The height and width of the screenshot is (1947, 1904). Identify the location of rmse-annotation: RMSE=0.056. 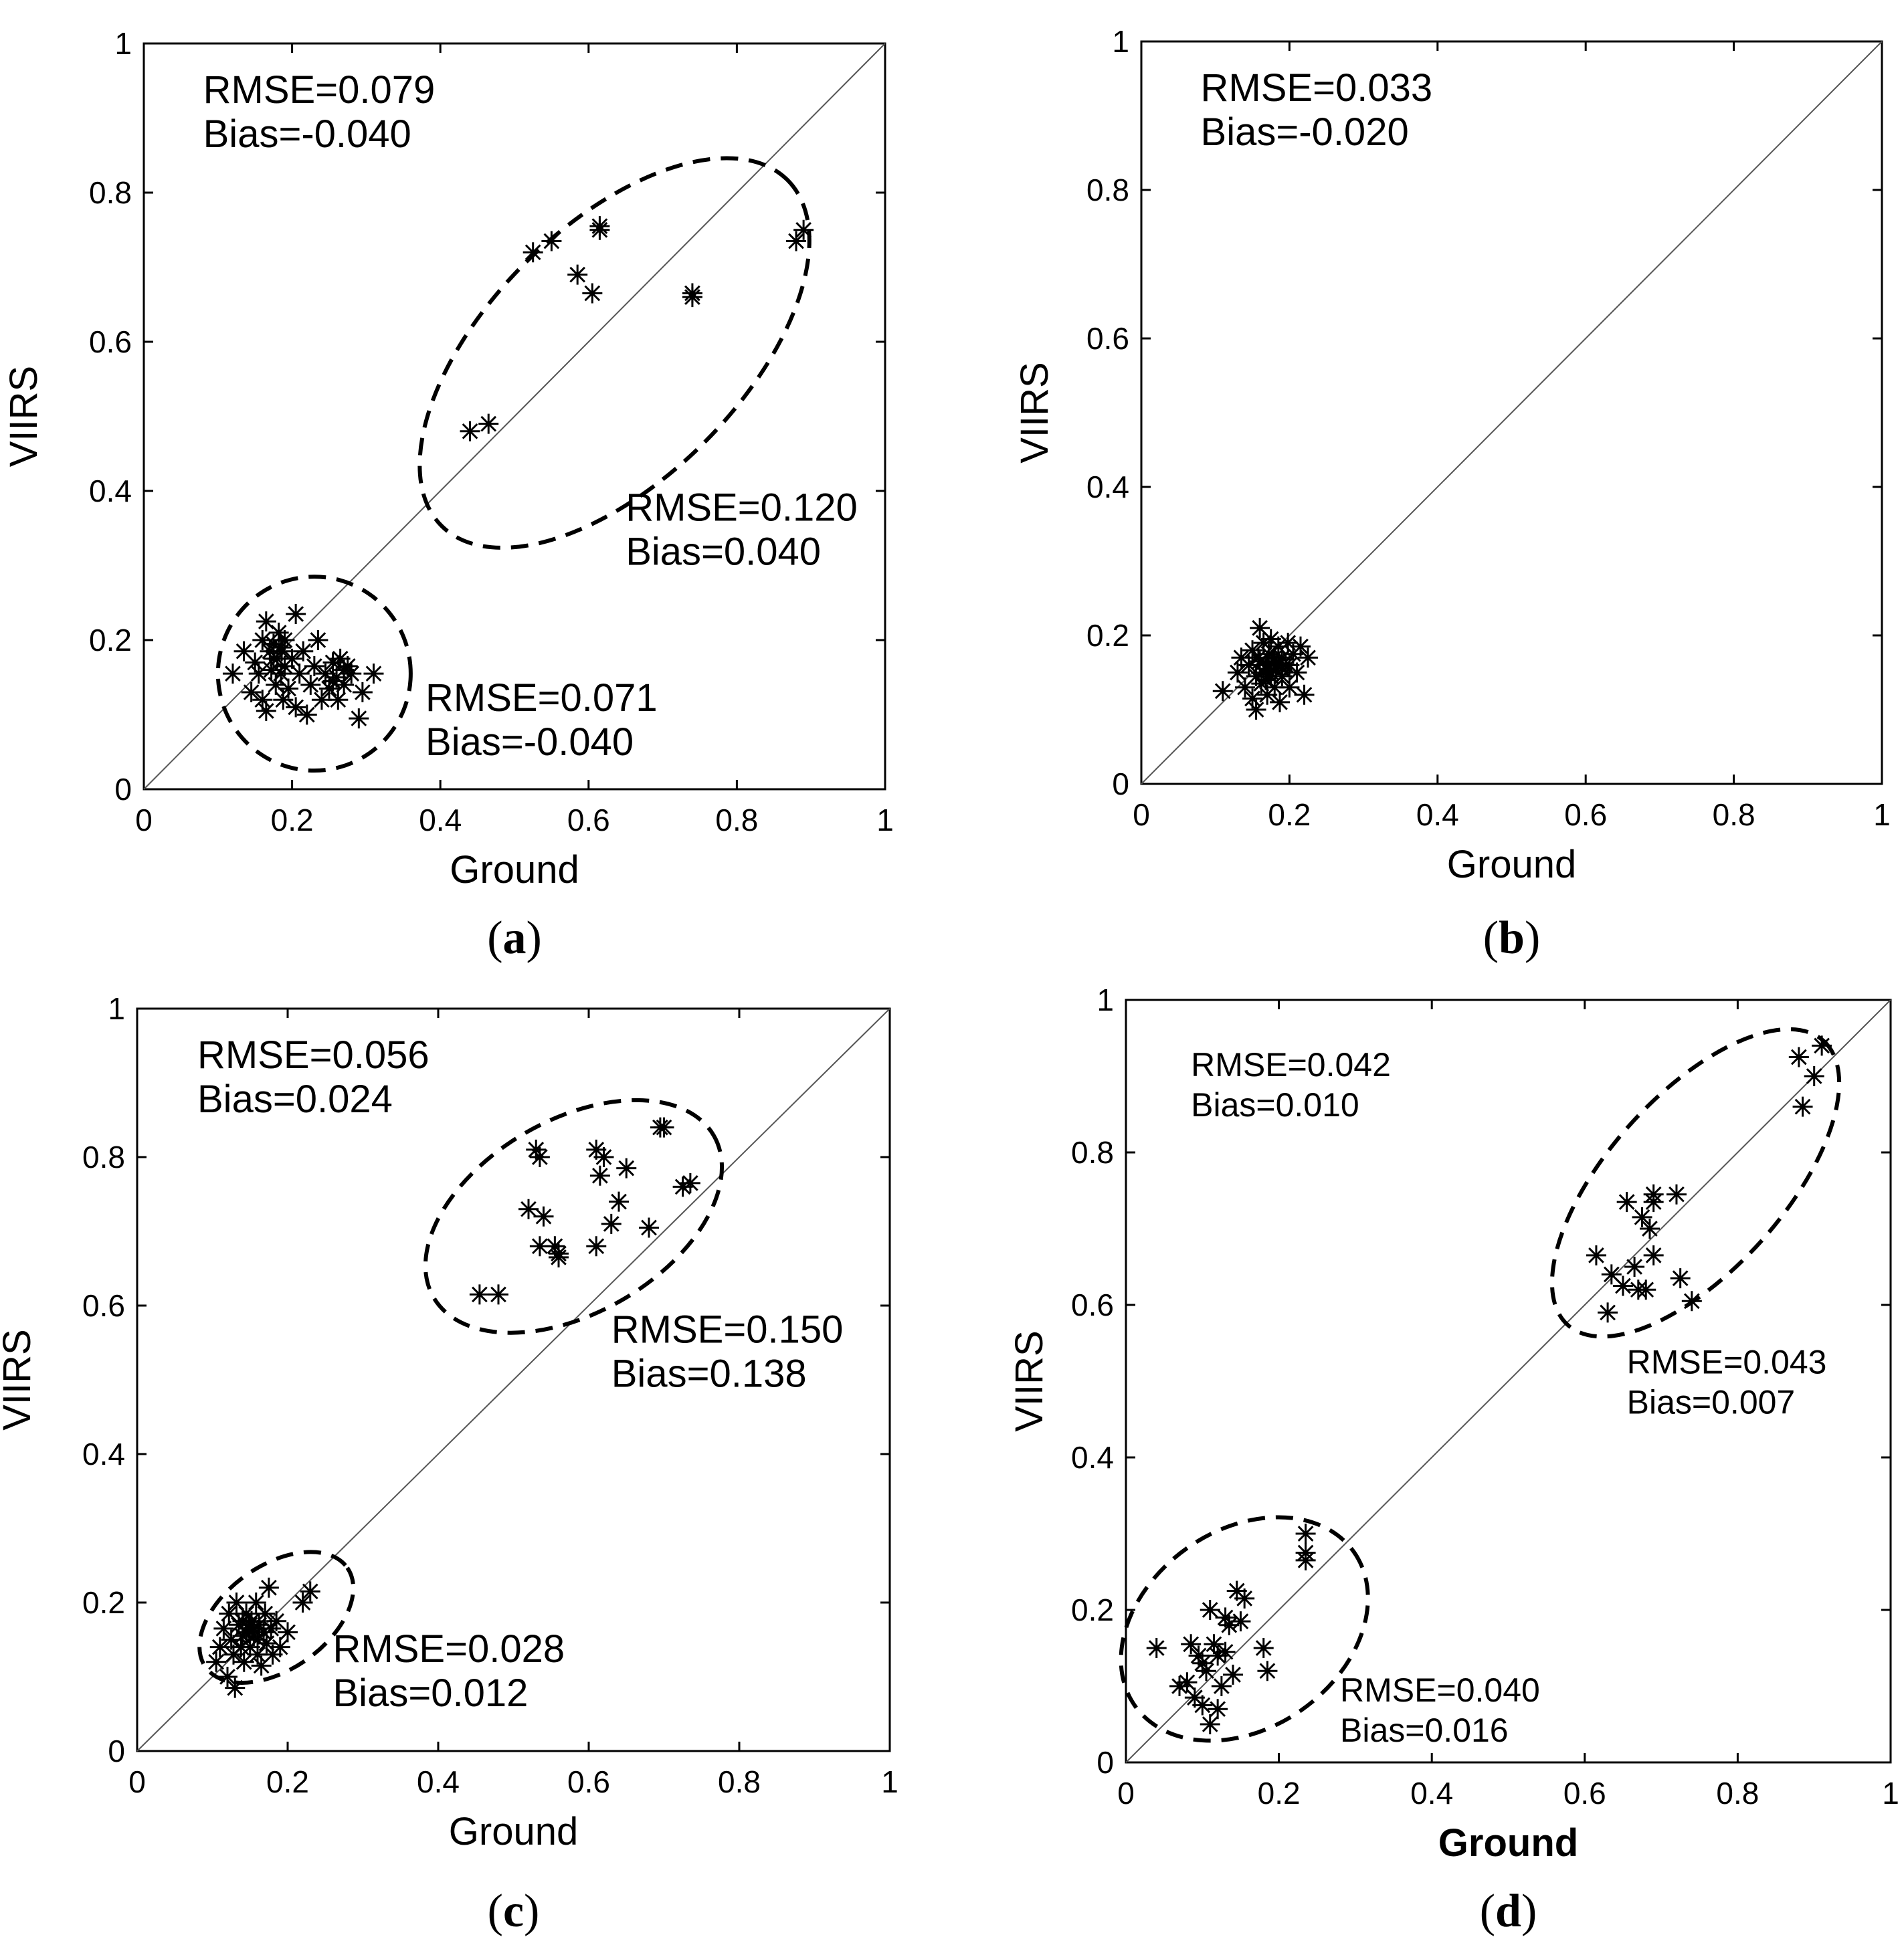
(313, 1055).